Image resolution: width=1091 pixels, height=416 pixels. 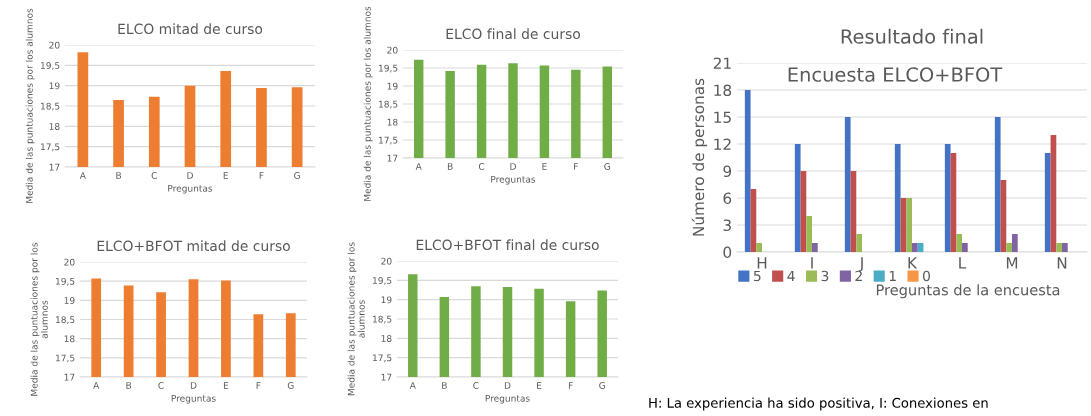 I want to click on x-tick-label: M, so click(x=1012, y=263).